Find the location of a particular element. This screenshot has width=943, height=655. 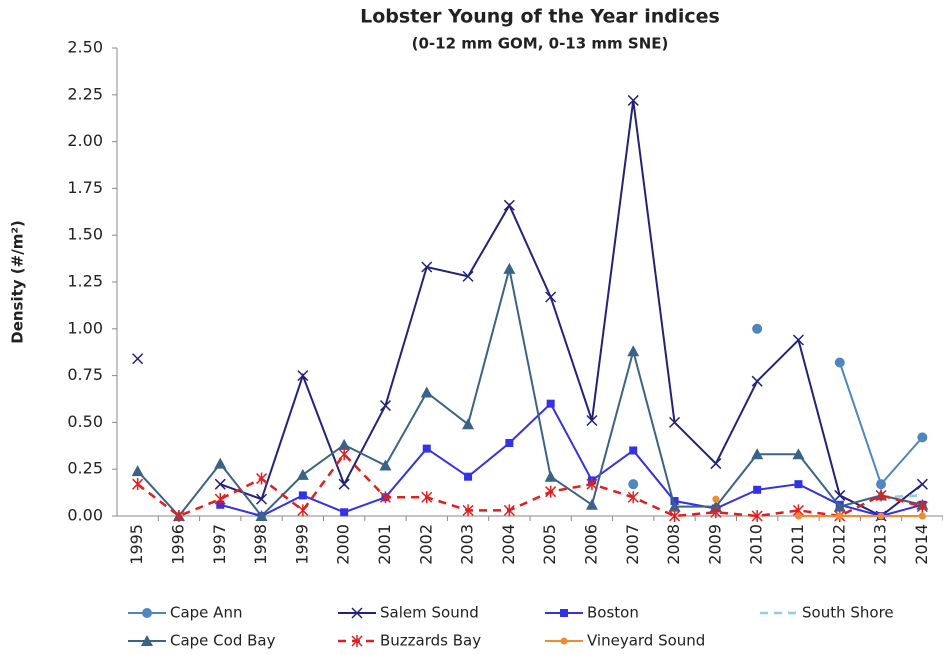

x-tick-label: 2007 is located at coordinates (632, 544).